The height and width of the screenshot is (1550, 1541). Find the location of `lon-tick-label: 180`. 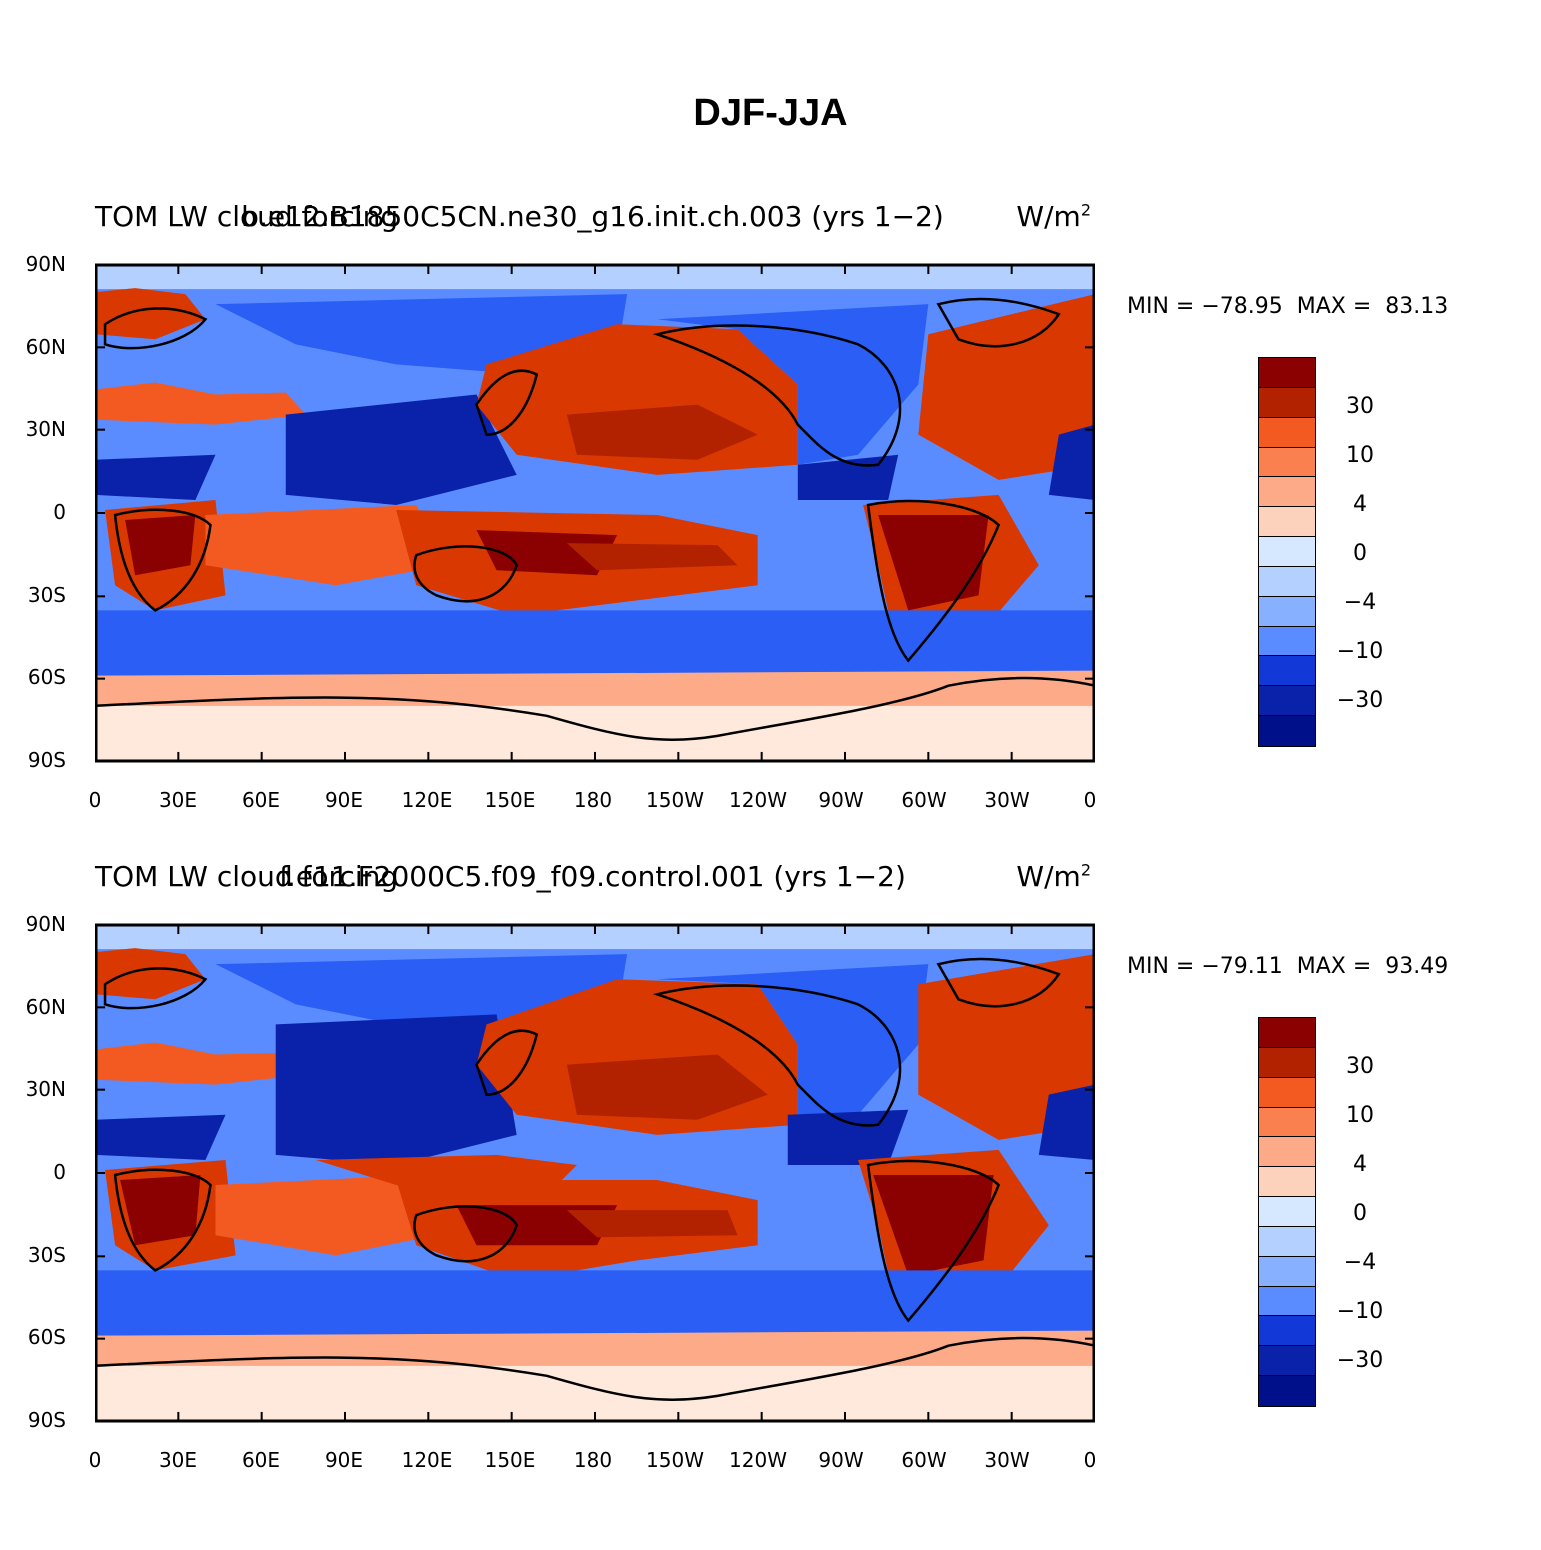

lon-tick-label: 180 is located at coordinates (593, 1460).